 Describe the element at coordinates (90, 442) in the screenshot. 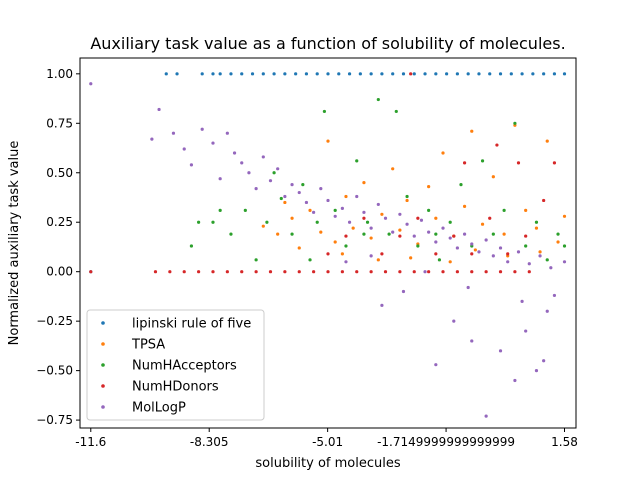

I see `x-tick-label: -11.6` at that location.